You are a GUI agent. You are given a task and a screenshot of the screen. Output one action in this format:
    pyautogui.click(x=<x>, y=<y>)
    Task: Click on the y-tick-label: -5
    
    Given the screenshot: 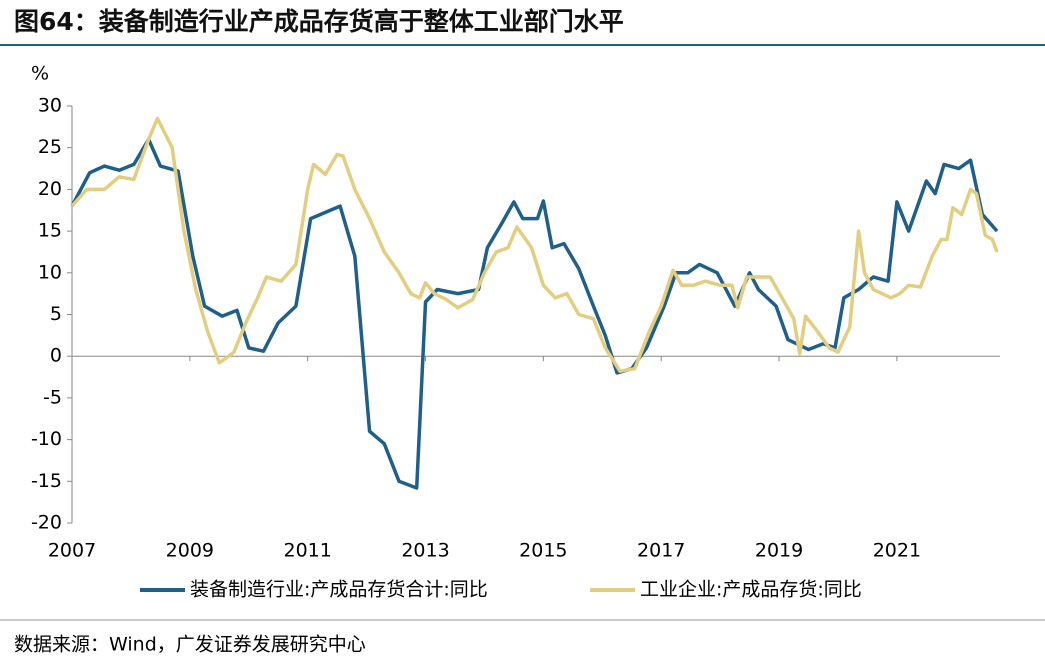 What is the action you would take?
    pyautogui.click(x=52, y=397)
    